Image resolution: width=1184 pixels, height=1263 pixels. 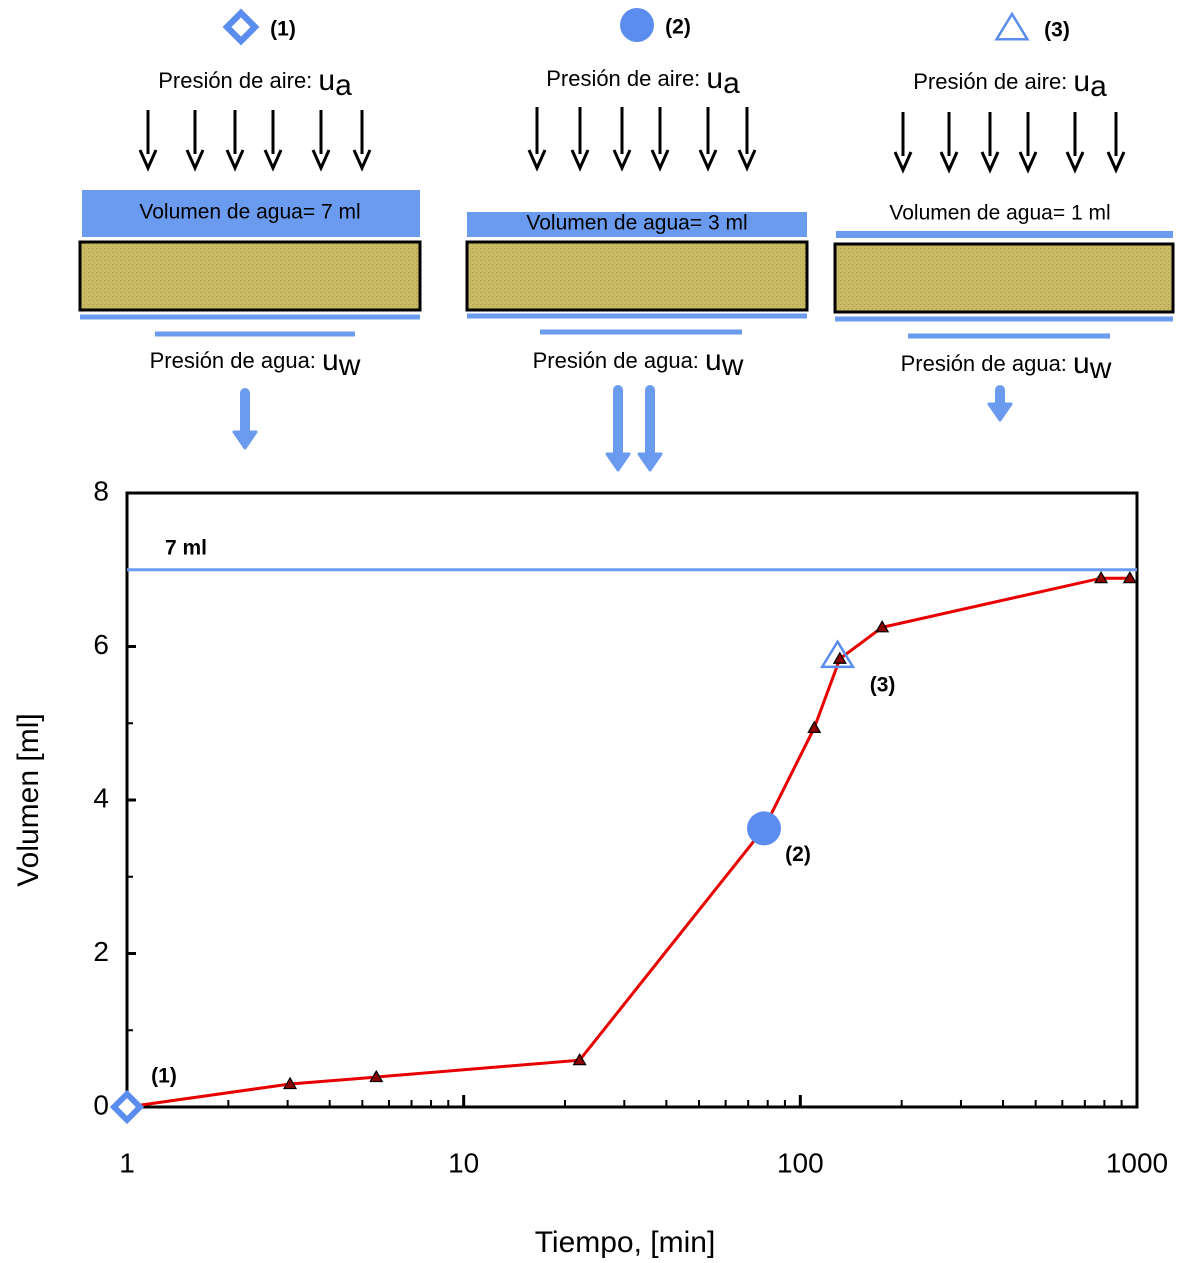 I want to click on panel-label: (1), so click(x=283, y=29).